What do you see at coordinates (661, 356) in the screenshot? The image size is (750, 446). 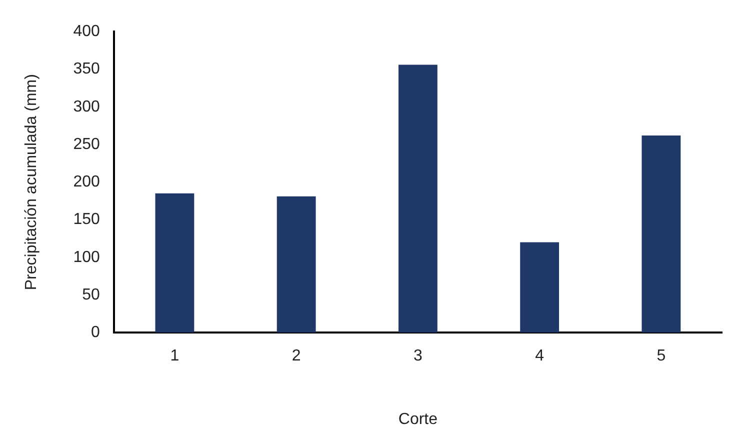 I see `x-tick-label: 5` at bounding box center [661, 356].